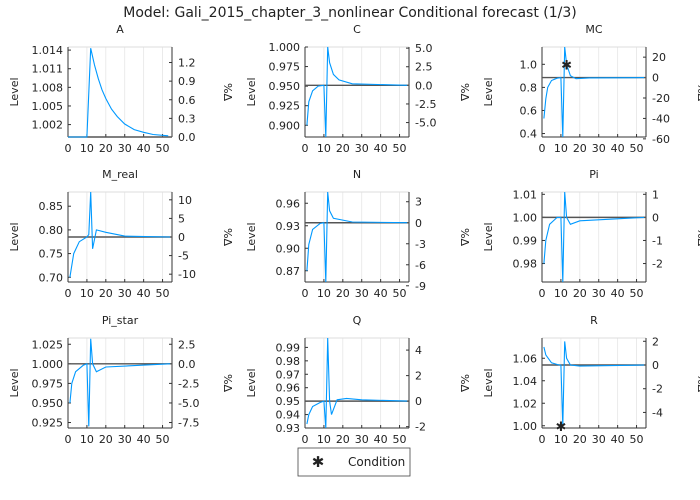 The height and width of the screenshot is (500, 700). What do you see at coordinates (525, 426) in the screenshot?
I see `y-tick-label: 1.00` at bounding box center [525, 426].